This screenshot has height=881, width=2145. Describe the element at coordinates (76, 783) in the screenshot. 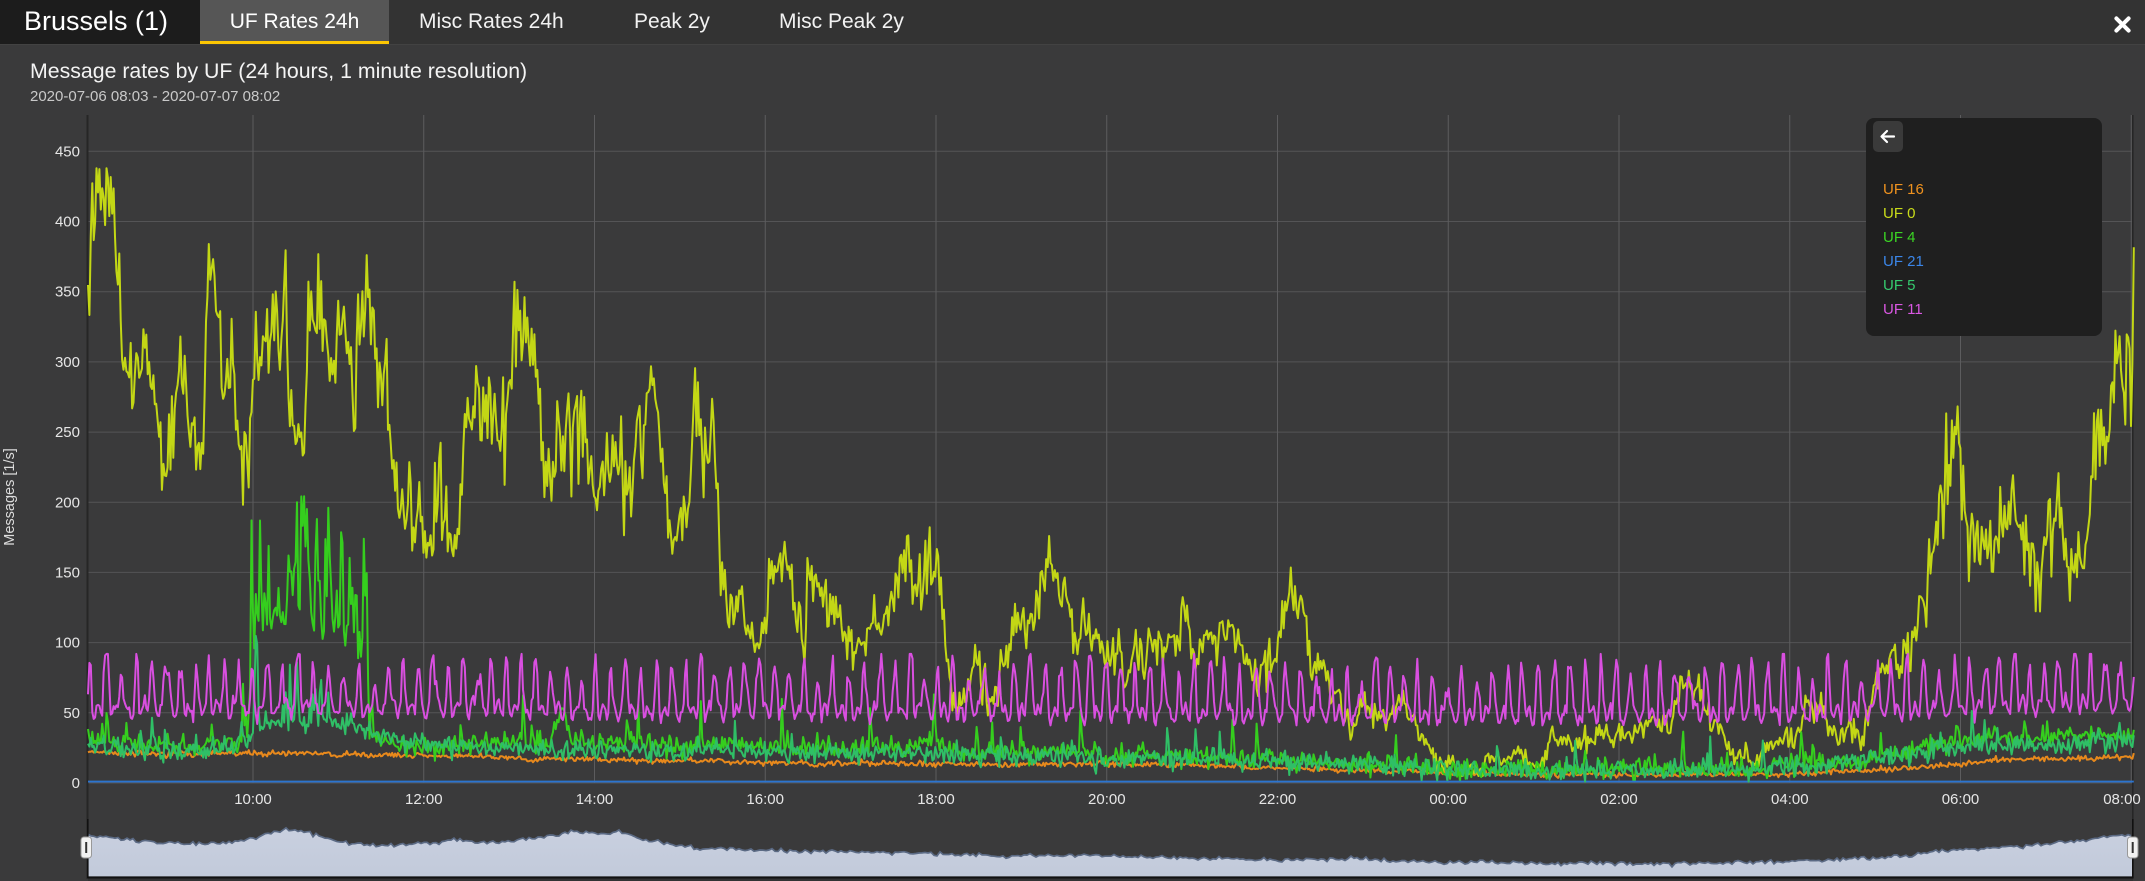

I see `svg-text: 0` at that location.